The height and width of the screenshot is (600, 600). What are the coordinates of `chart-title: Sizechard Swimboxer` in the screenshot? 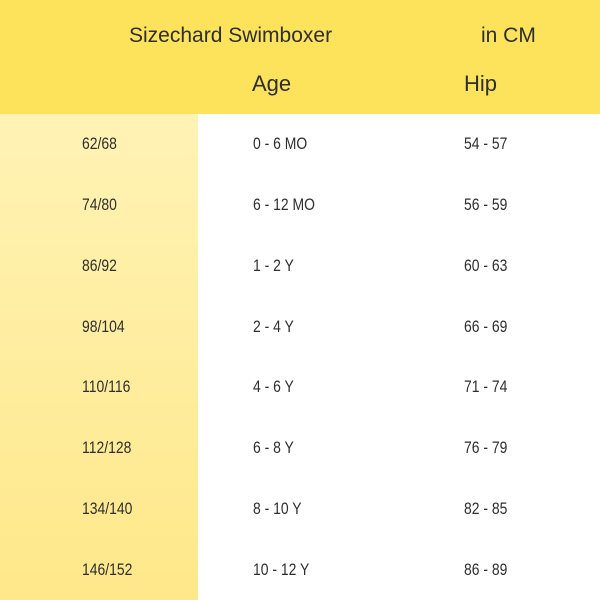 It's located at (231, 35).